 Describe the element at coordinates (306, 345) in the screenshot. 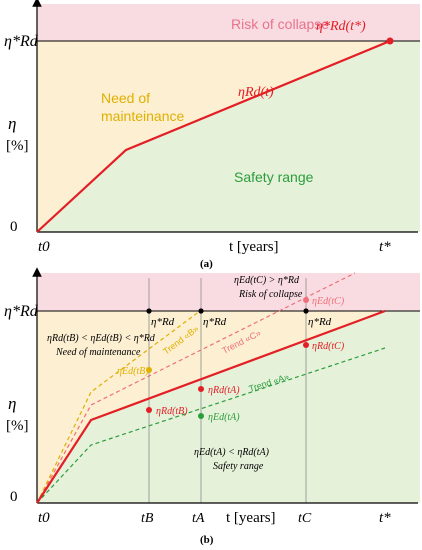

I see `point-rd-c` at that location.